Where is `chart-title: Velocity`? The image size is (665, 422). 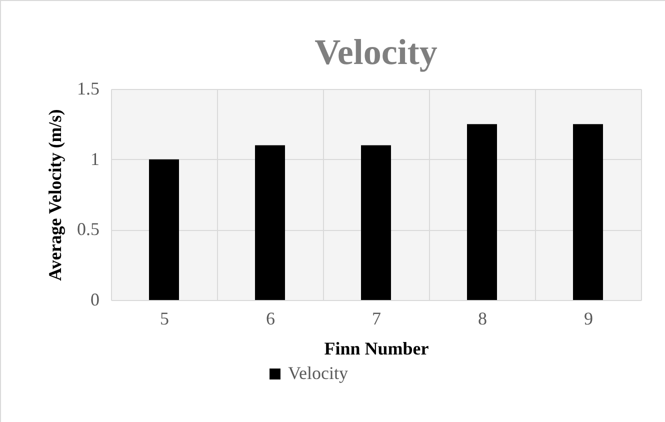
chart-title: Velocity is located at coordinates (376, 52).